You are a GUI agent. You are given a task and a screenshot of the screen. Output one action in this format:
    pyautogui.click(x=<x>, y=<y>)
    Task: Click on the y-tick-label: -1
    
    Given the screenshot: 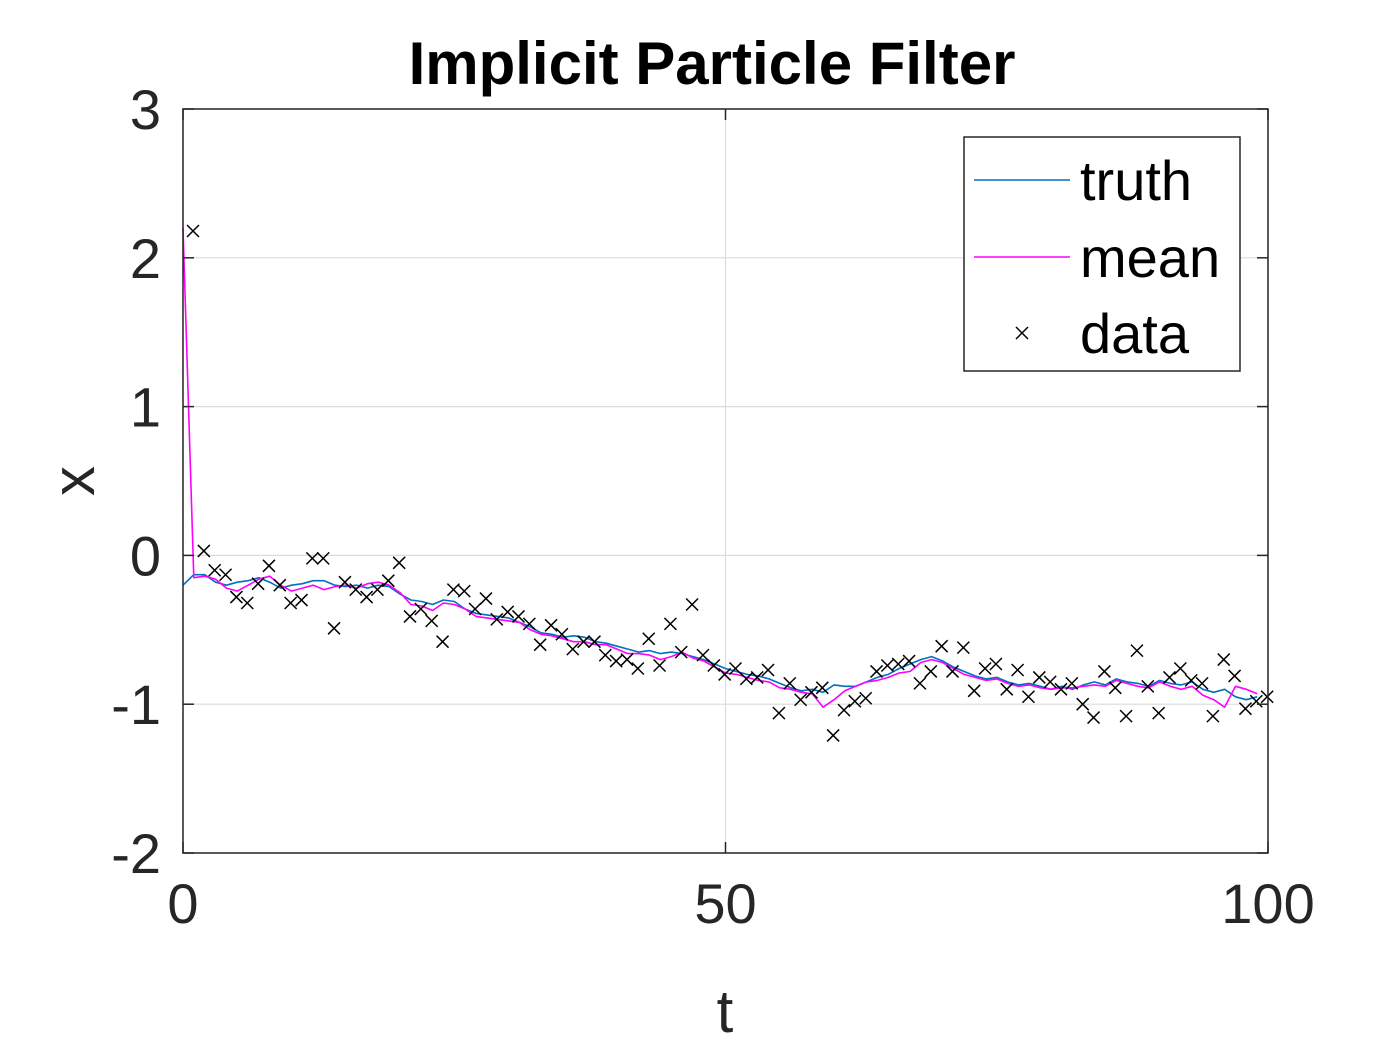 What is the action you would take?
    pyautogui.click(x=136, y=704)
    